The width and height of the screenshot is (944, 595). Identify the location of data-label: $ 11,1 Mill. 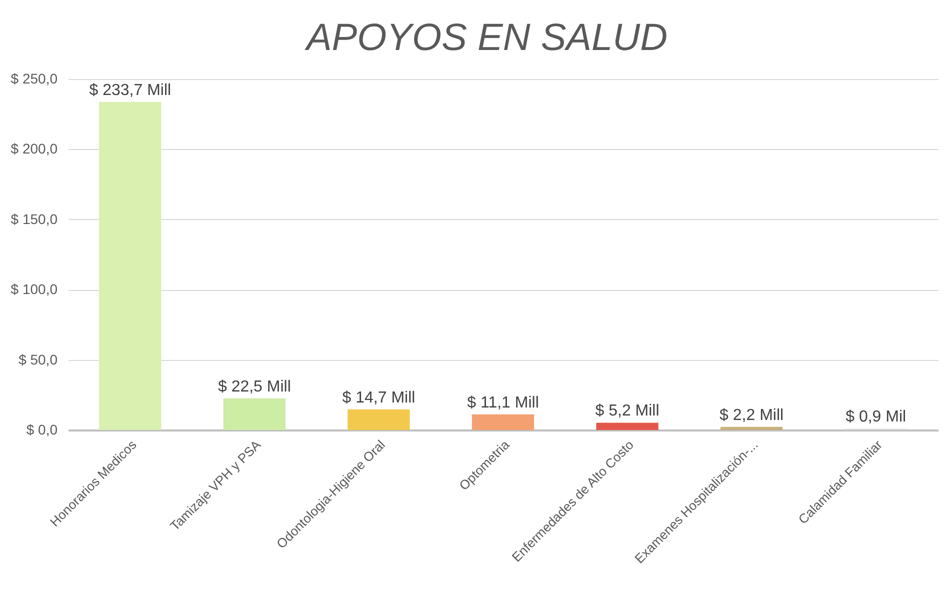
(503, 403).